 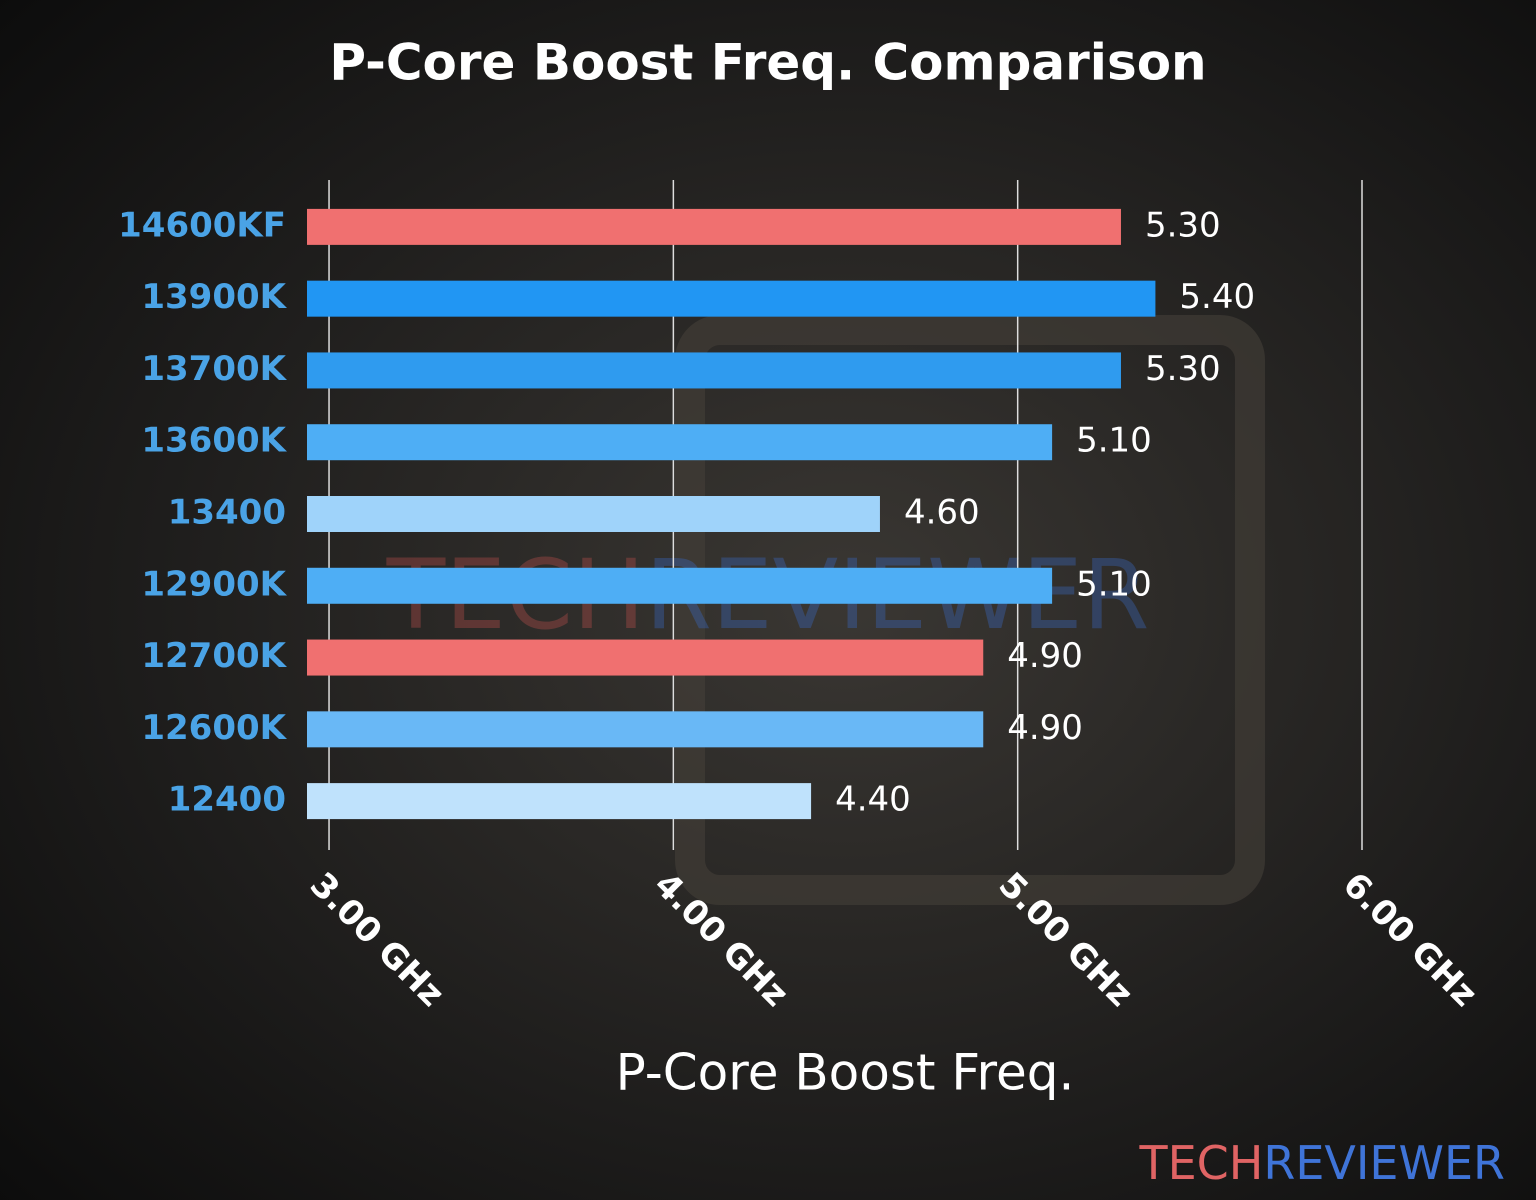 What do you see at coordinates (202, 225) in the screenshot?
I see `y-tick-label: 14600KF` at bounding box center [202, 225].